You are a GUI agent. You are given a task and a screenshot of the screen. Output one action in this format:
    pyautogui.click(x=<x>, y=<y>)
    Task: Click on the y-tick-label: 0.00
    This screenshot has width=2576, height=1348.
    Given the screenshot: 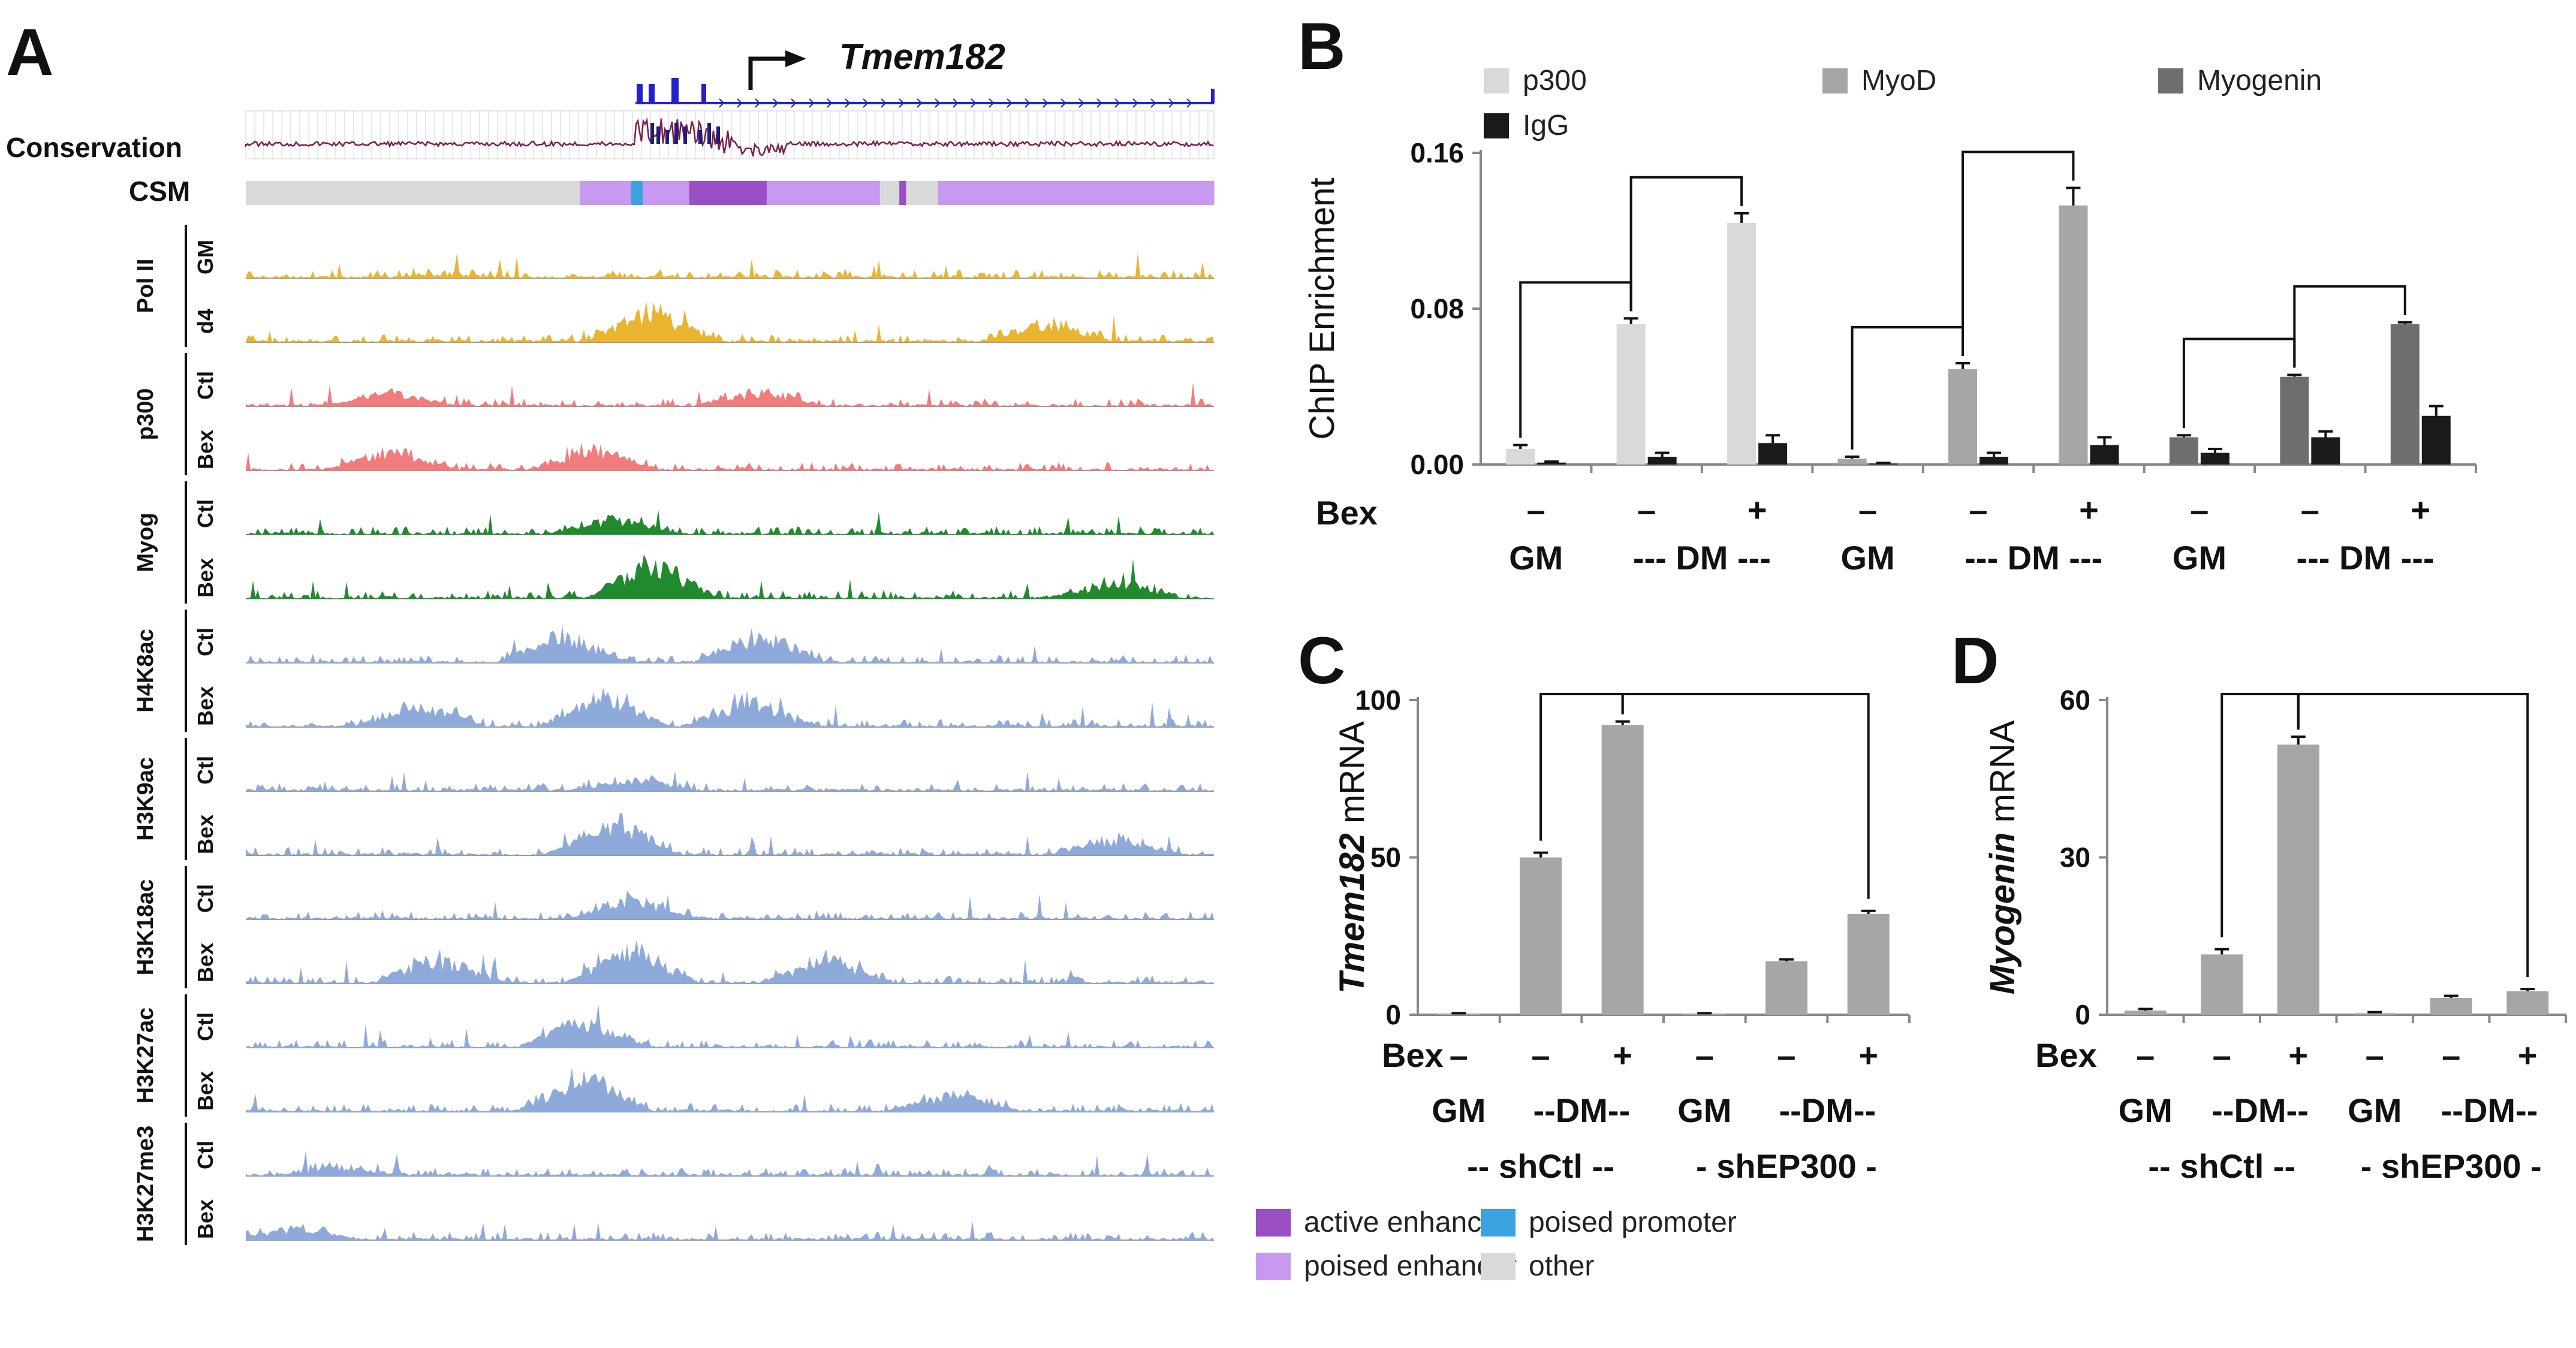 What is the action you would take?
    pyautogui.click(x=1437, y=464)
    